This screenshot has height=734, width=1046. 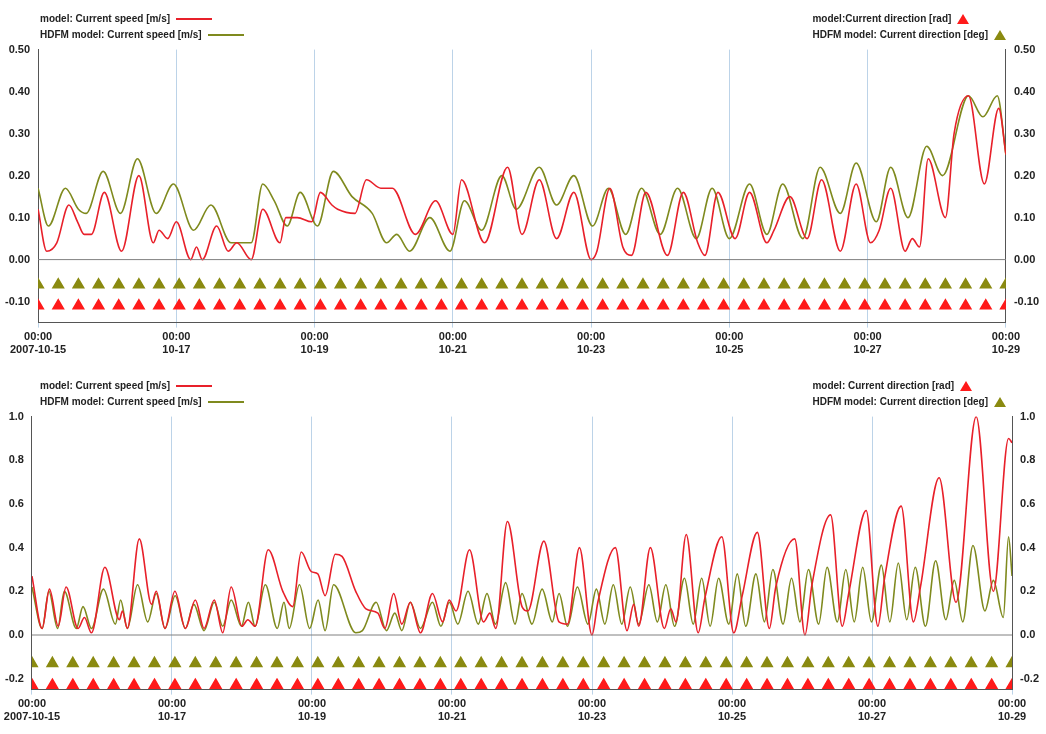 I want to click on legend-label: model:Current direction [rad], so click(x=882, y=18).